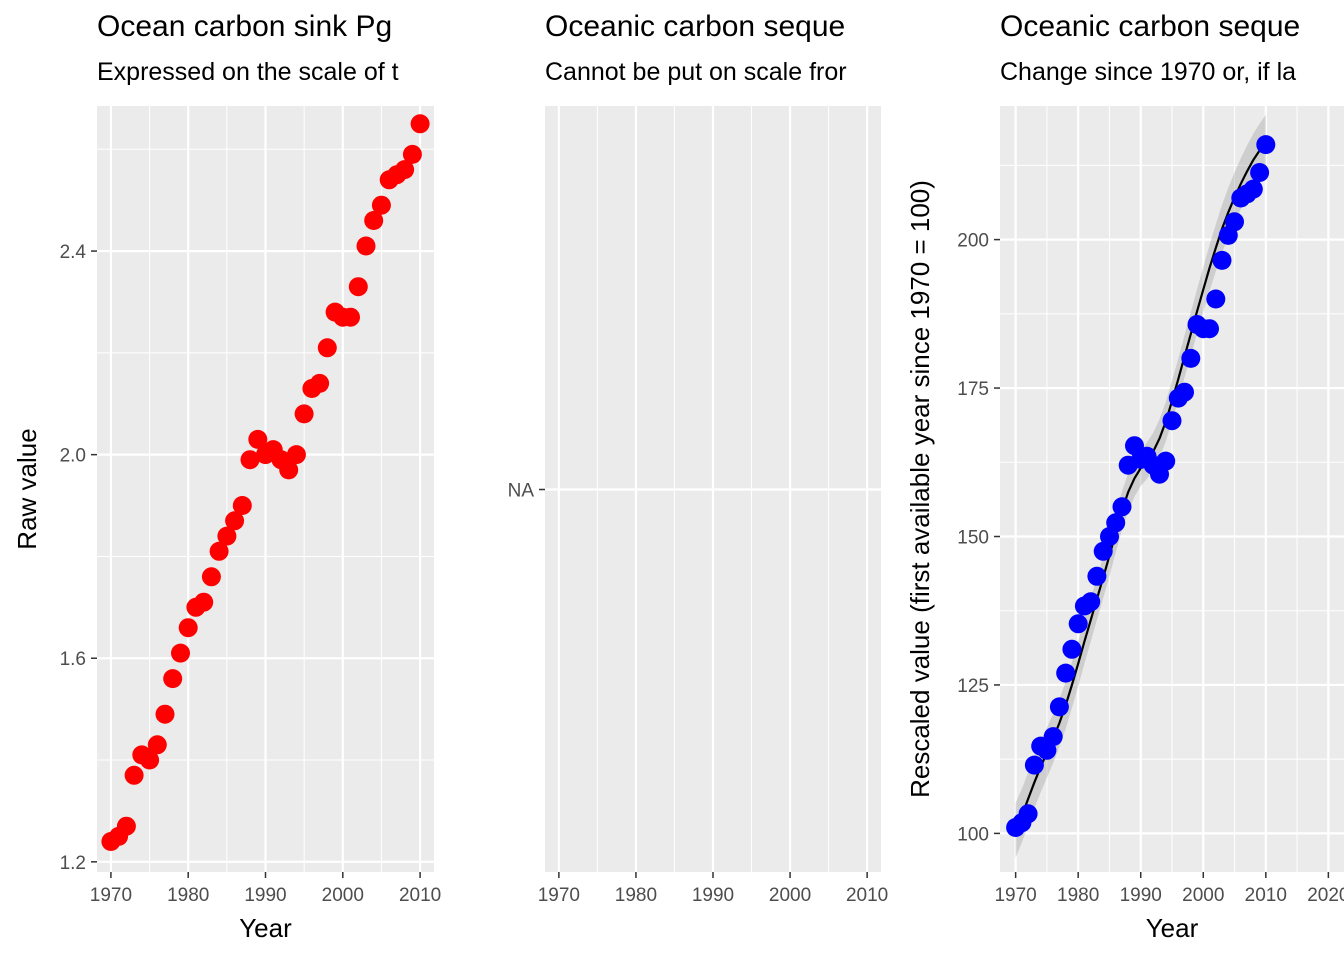 This screenshot has width=1344, height=960. I want to click on x-tick-label: 2020, so click(1325, 895).